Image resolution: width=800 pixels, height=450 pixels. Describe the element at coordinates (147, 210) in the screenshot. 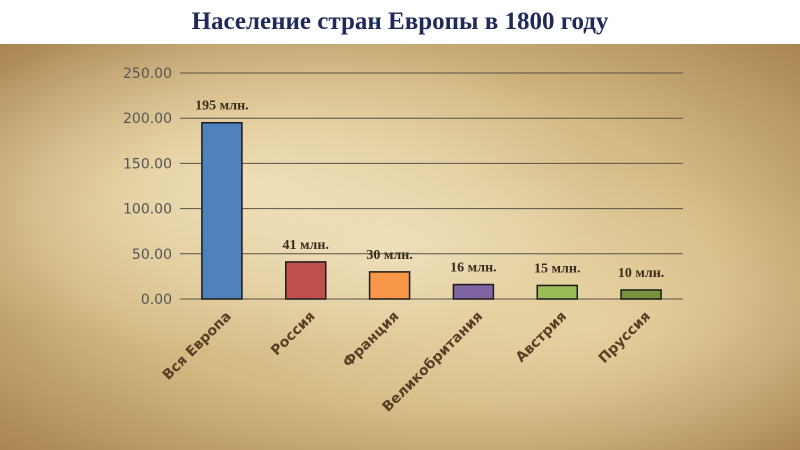

I see `y-tick-label: 100.00` at that location.